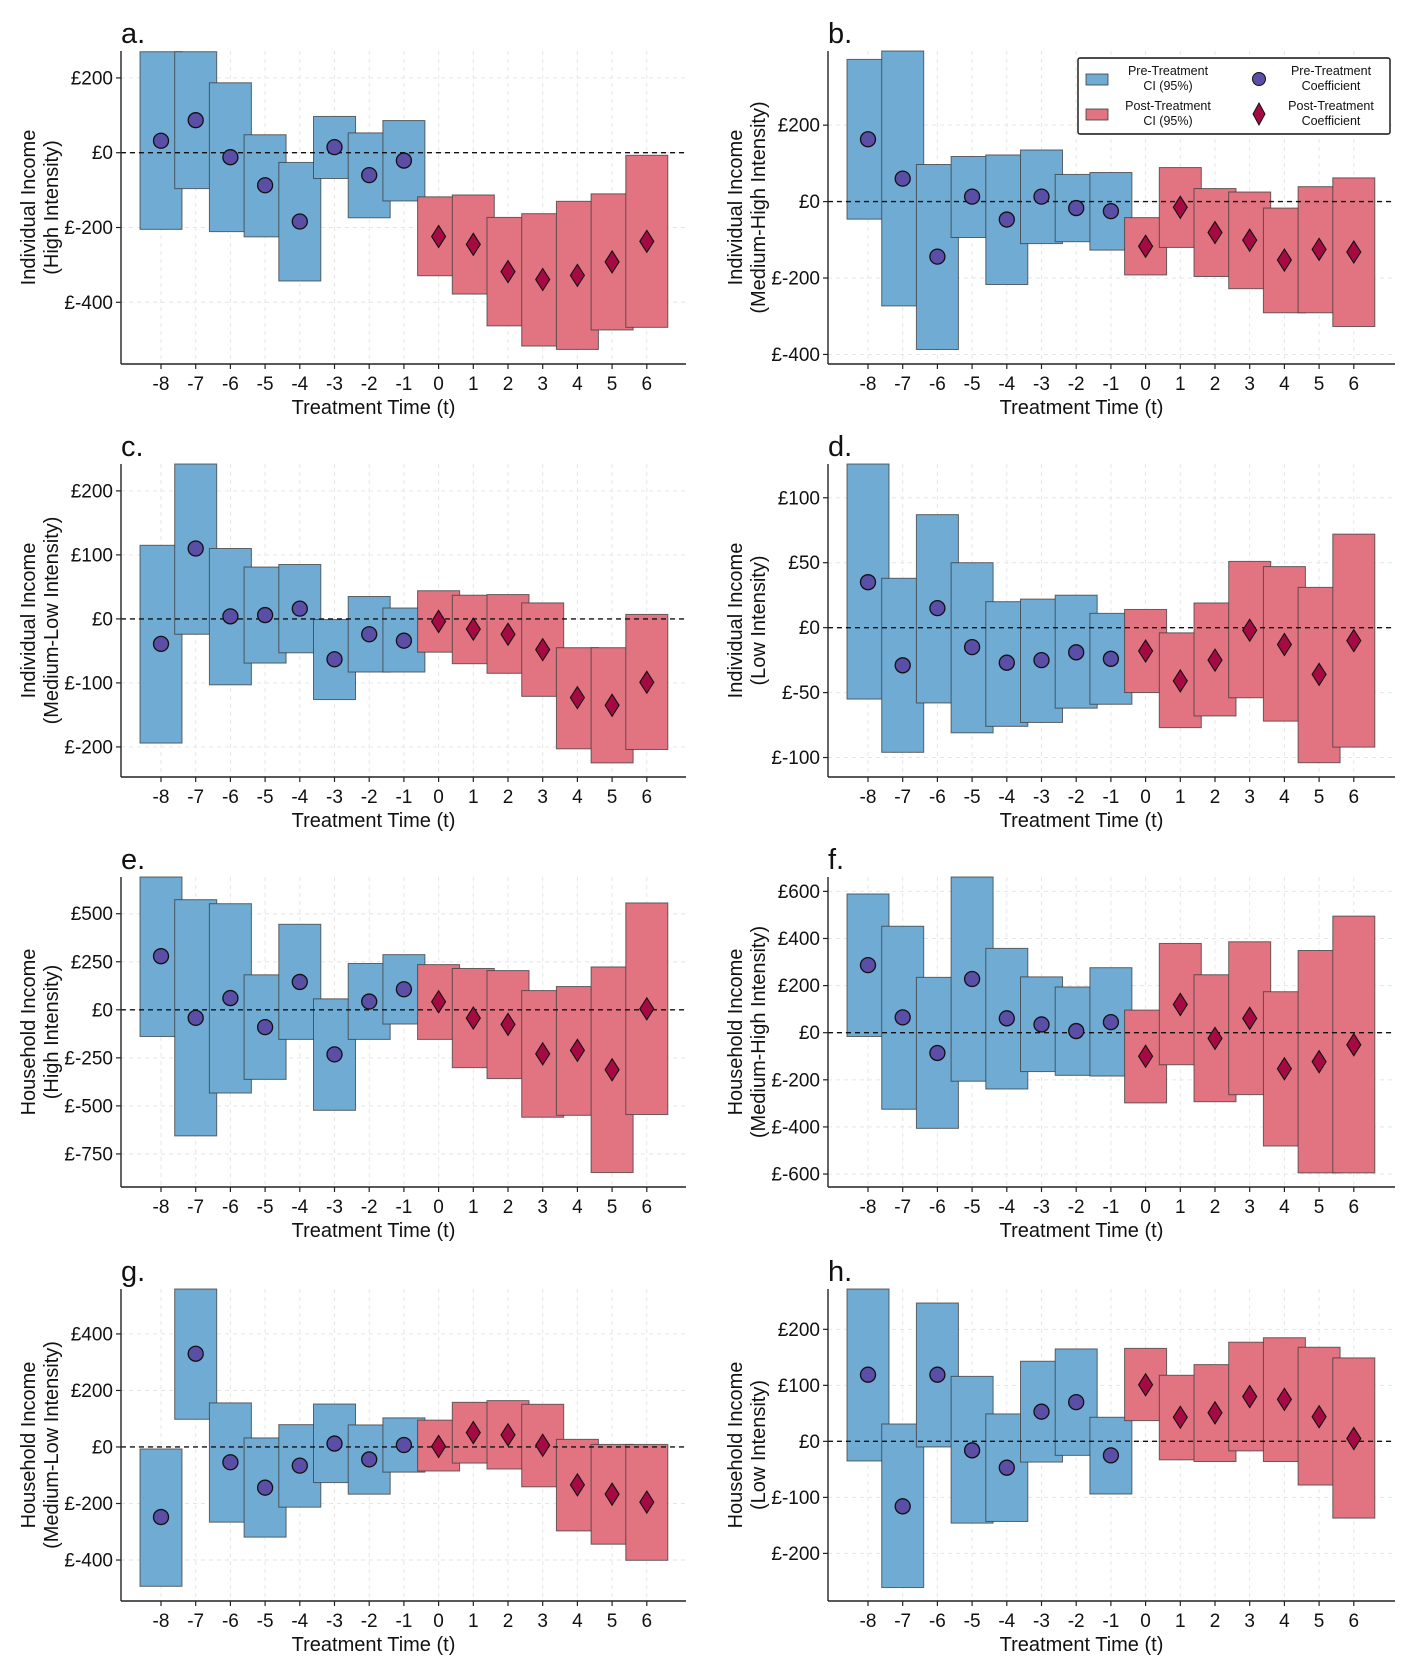 Image resolution: width=1404 pixels, height=1680 pixels. Describe the element at coordinates (1331, 121) in the screenshot. I see `legend-label-line: Coefficient` at that location.